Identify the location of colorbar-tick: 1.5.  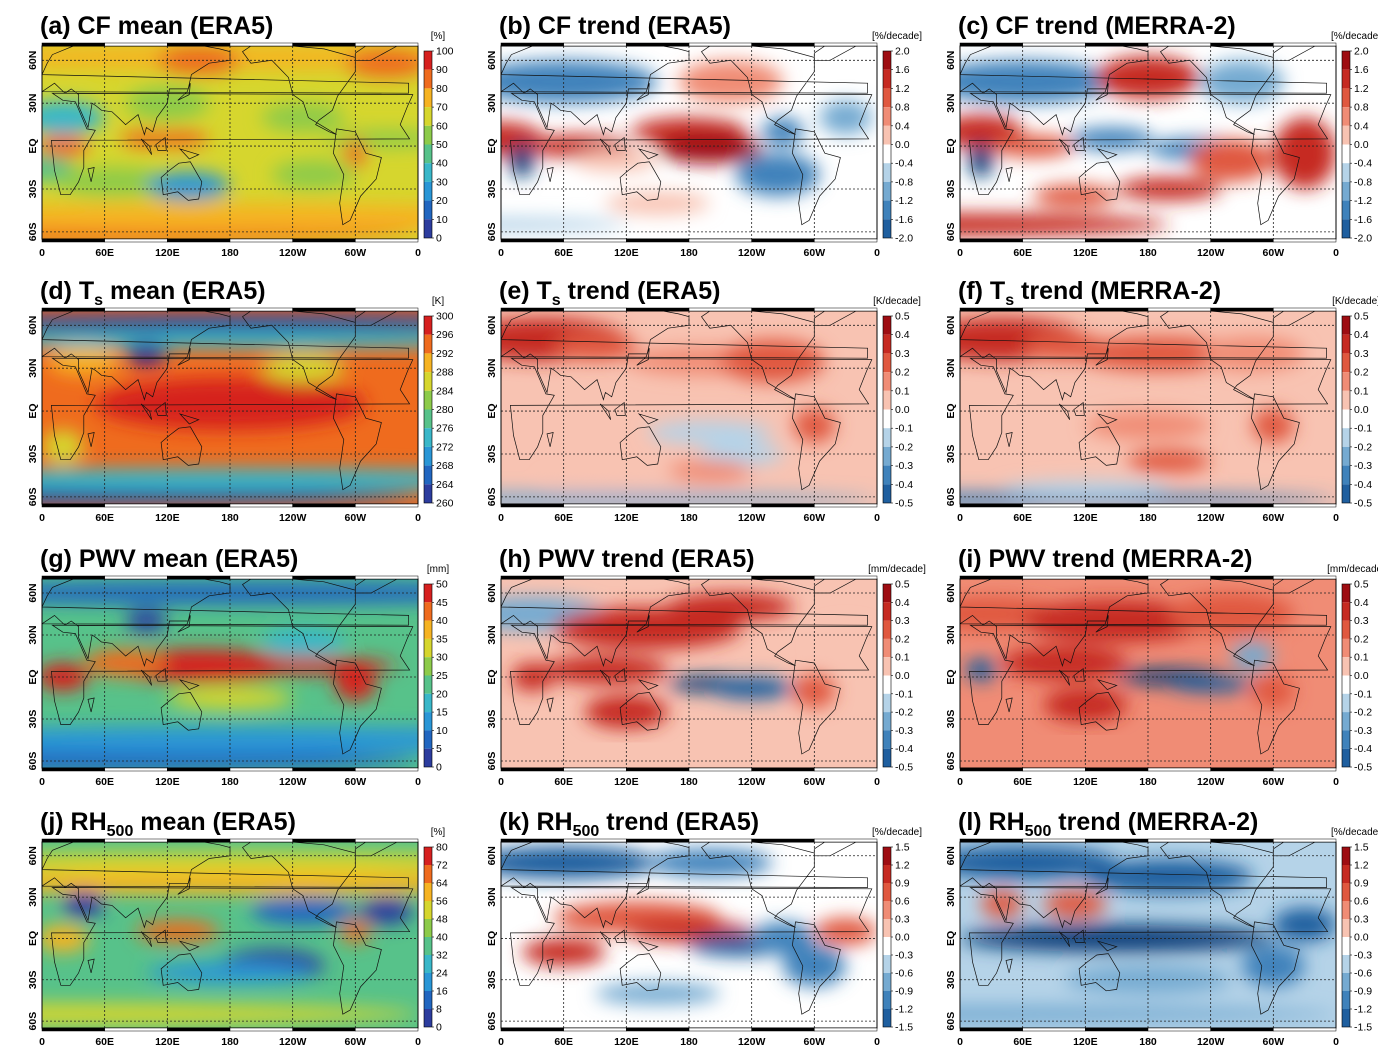
(1361, 848).